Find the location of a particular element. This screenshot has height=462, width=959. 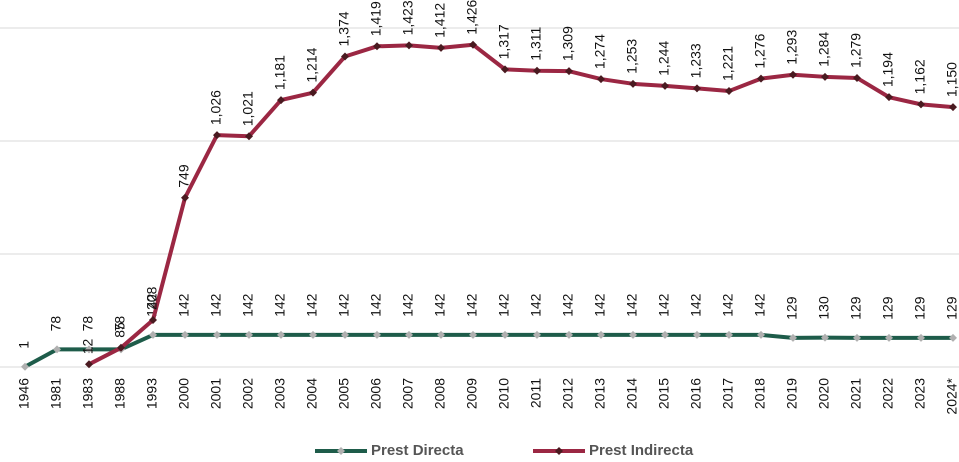

x-tick-label: 2003 is located at coordinates (280, 393).